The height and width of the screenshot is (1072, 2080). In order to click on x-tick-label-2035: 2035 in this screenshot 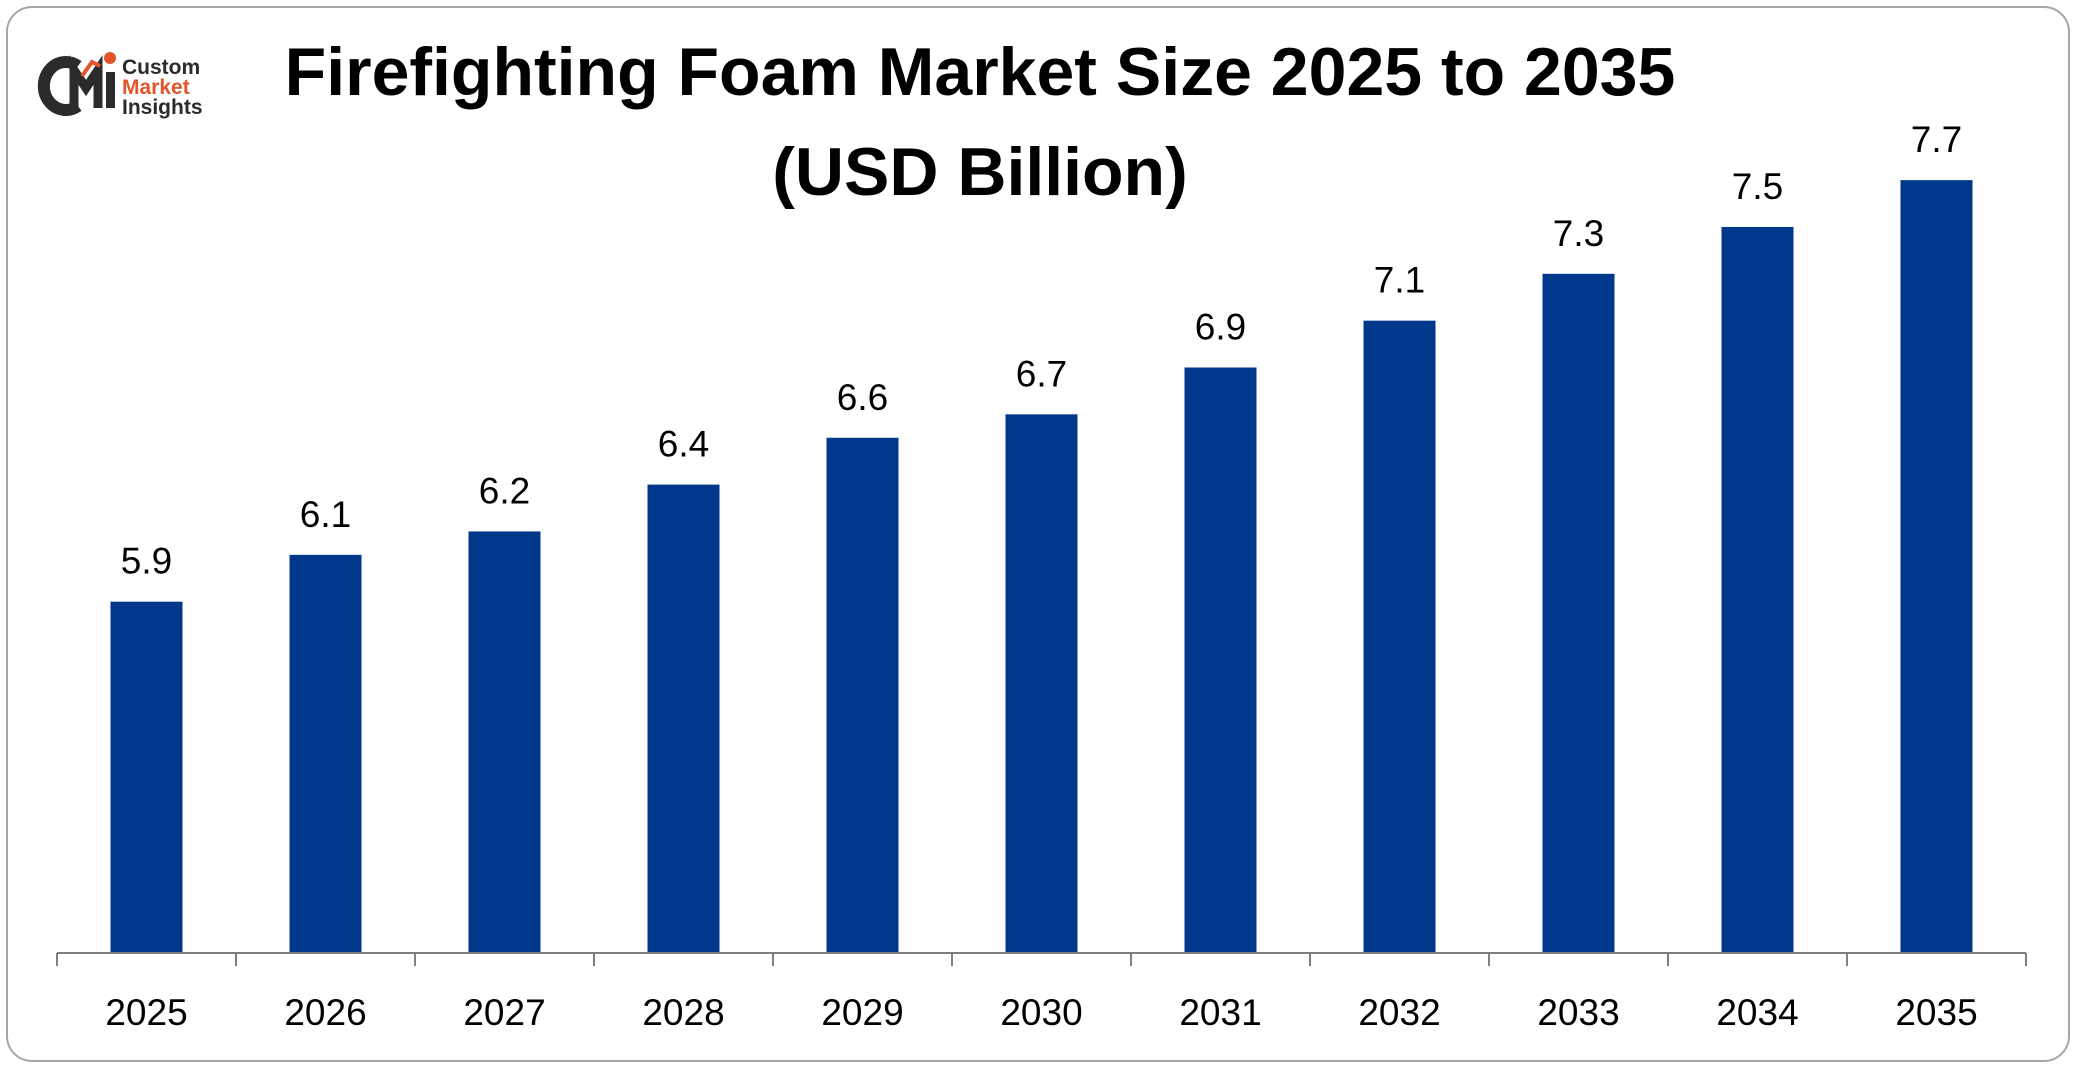, I will do `click(1936, 1012)`.